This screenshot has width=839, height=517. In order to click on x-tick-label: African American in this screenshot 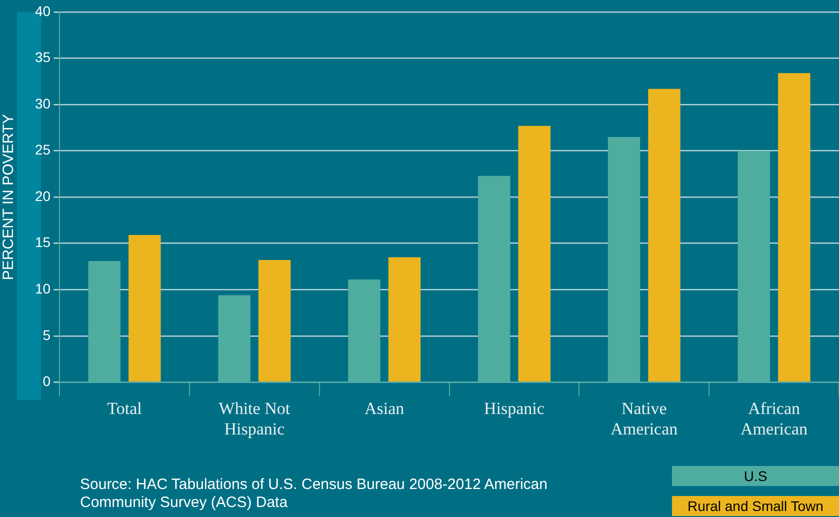, I will do `click(774, 418)`.